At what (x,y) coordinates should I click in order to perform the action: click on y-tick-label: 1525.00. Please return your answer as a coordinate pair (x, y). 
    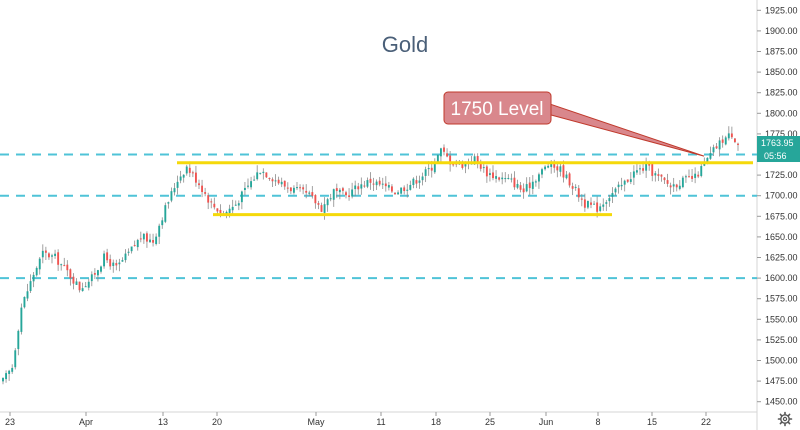
    Looking at the image, I should click on (781, 340).